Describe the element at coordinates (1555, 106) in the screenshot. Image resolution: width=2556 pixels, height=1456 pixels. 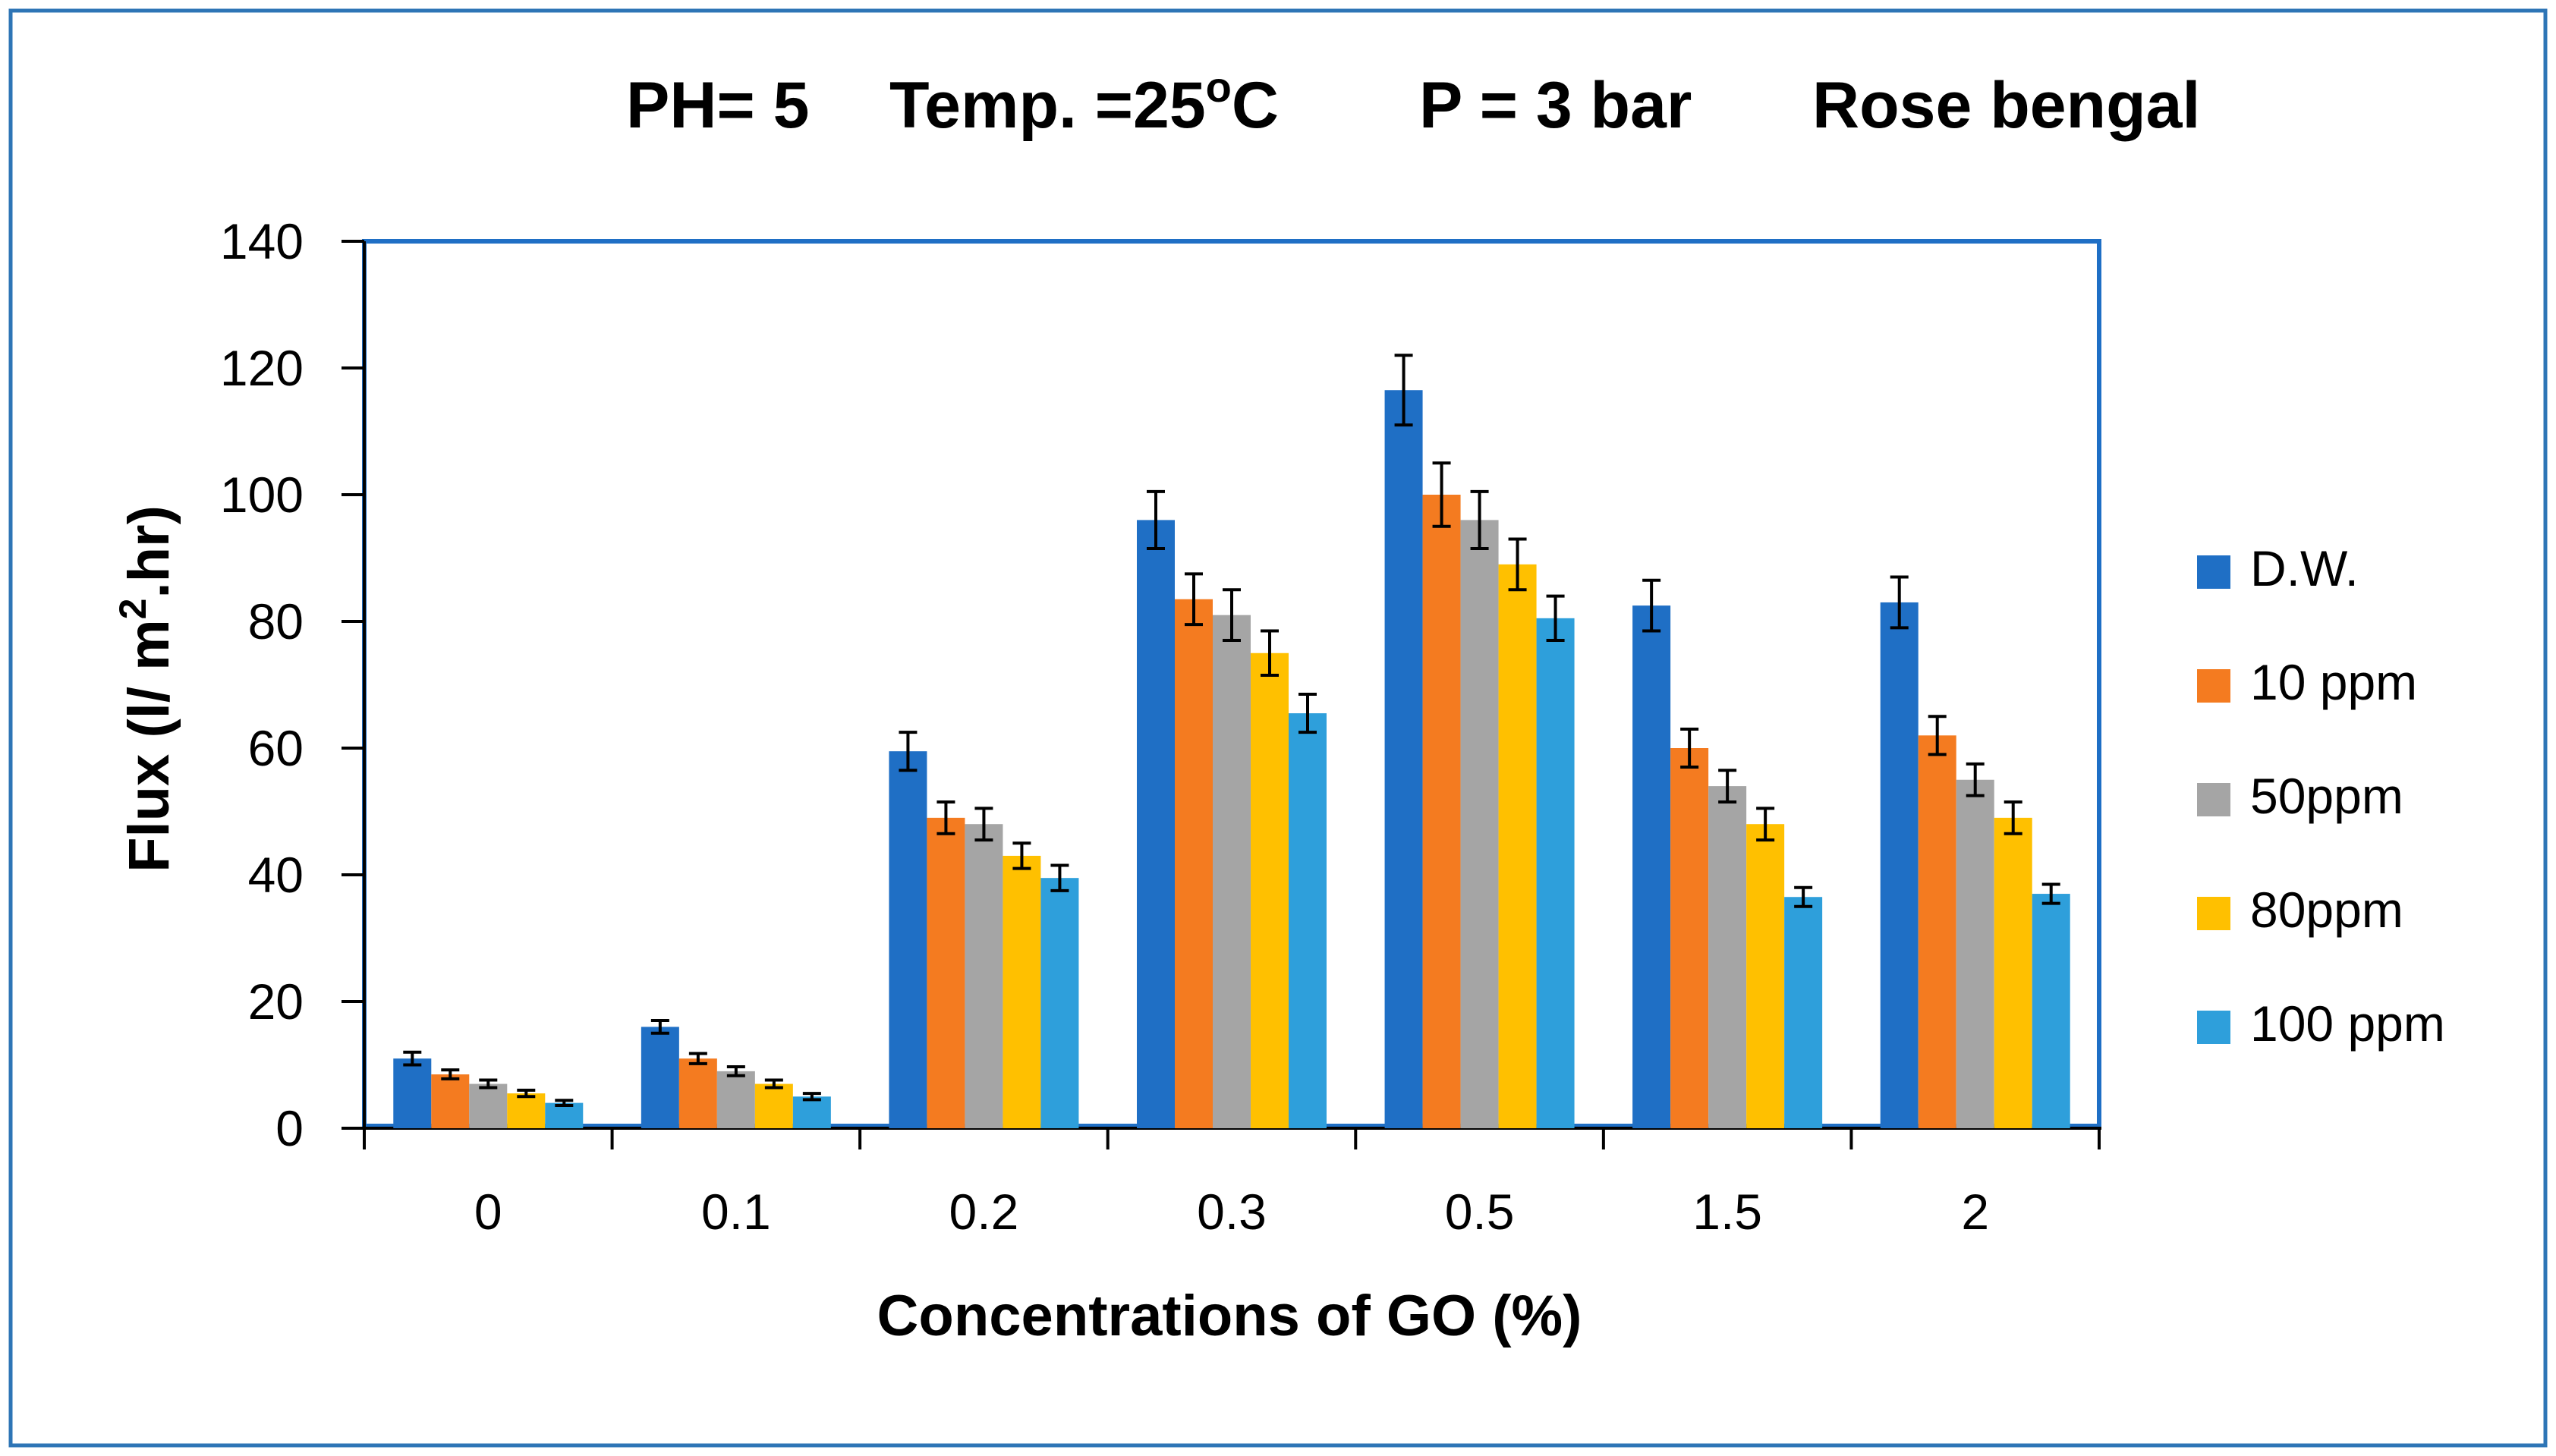
I see `title-pressure: P = 3 bar` at that location.